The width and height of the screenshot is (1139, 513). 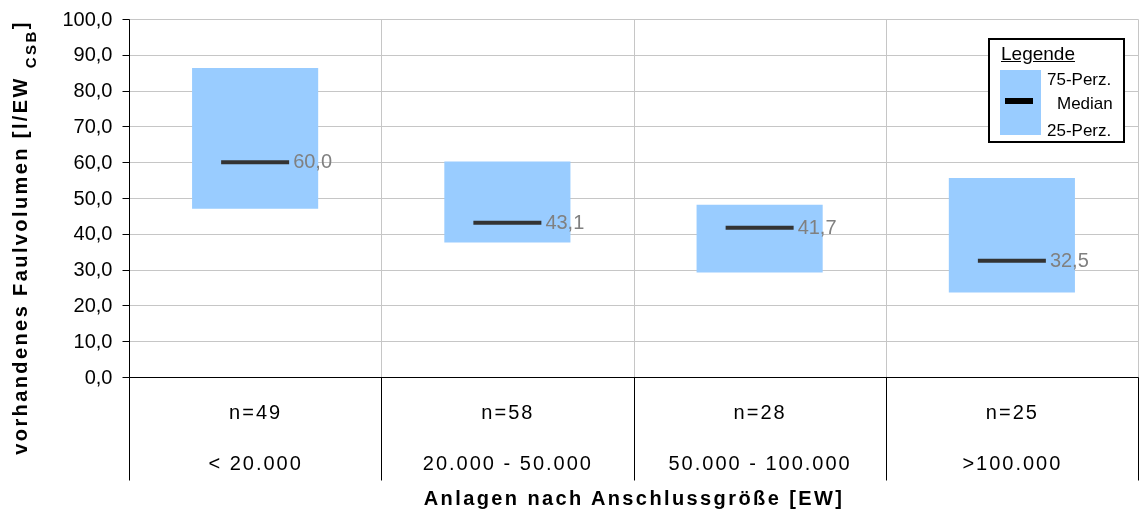 What do you see at coordinates (1038, 53) in the screenshot?
I see `legend-title: Legende` at bounding box center [1038, 53].